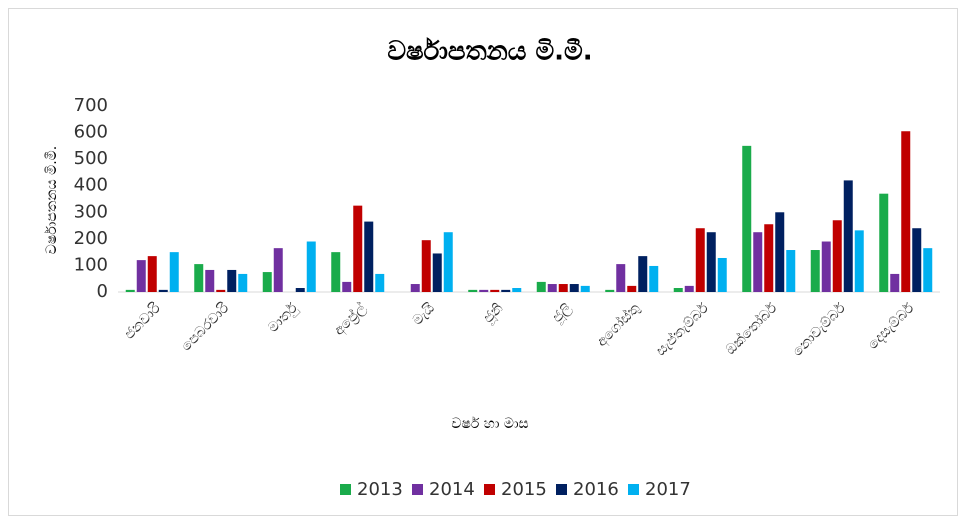  Describe the element at coordinates (91, 238) in the screenshot. I see `y-tick-label: 200` at that location.